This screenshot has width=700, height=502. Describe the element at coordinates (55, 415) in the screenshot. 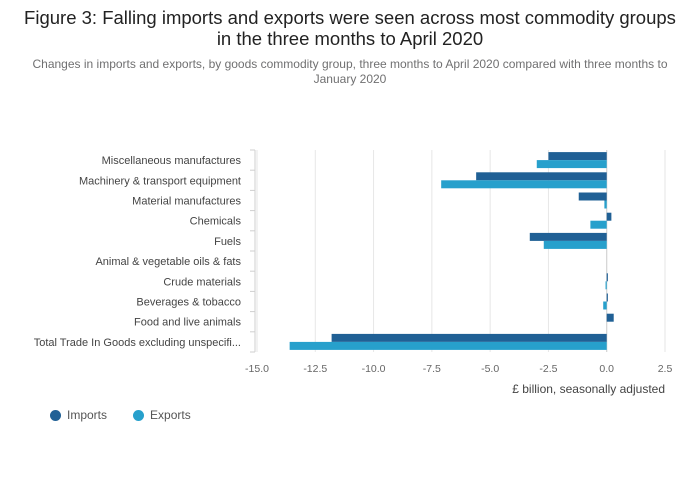

I see `legend-marker-imports` at that location.